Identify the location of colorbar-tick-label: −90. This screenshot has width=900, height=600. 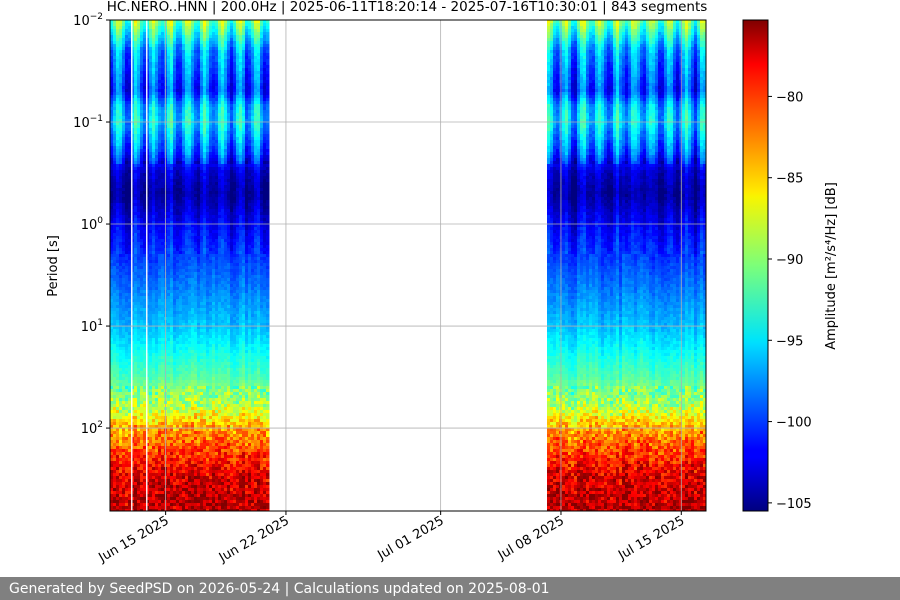
(789, 260).